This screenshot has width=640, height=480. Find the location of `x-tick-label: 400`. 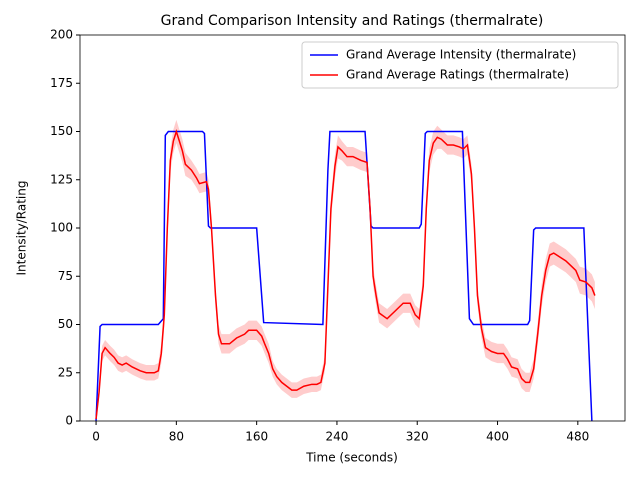

x-tick-label: 400 is located at coordinates (497, 437).